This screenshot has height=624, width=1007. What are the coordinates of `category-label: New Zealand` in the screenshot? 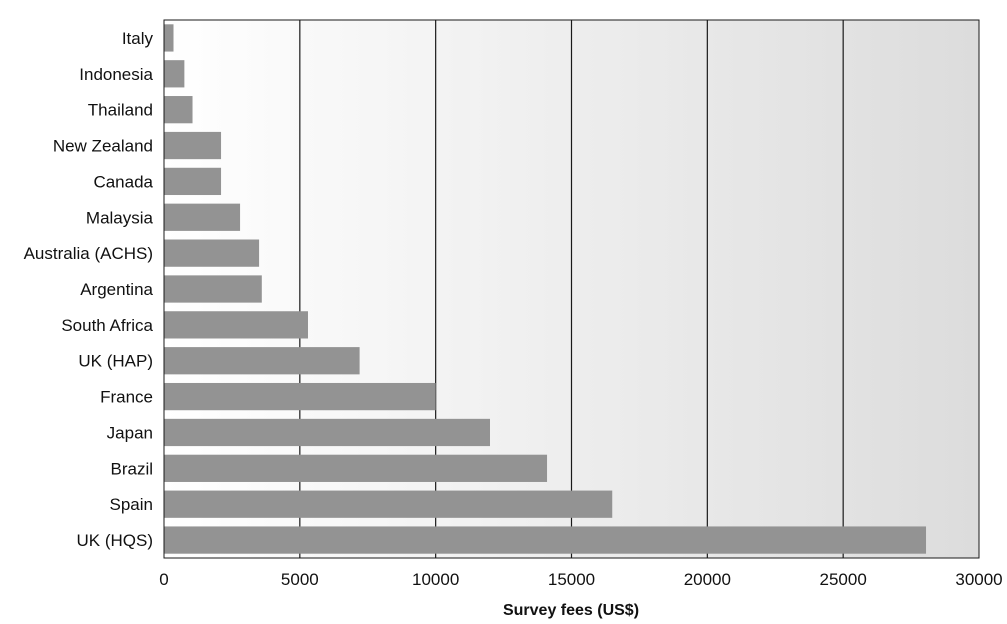 It's located at (103, 146).